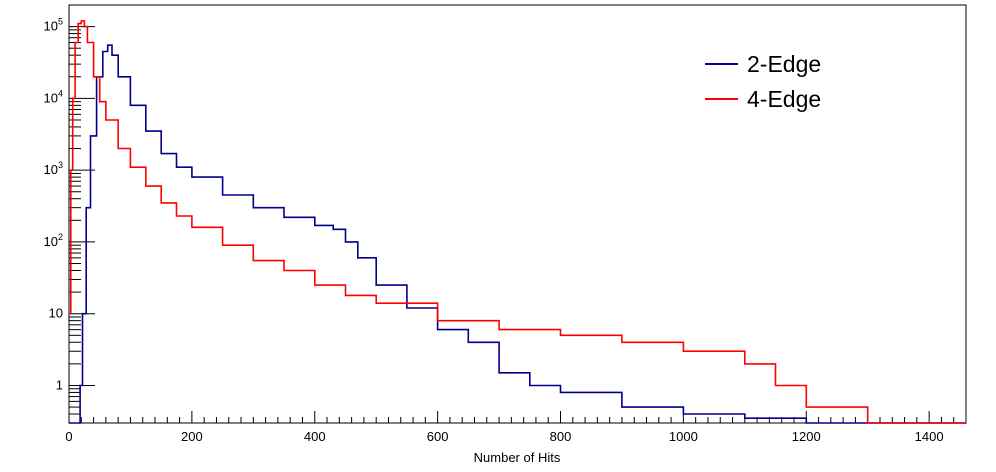 The width and height of the screenshot is (996, 472). I want to click on x-axis-ticks: 0 200 400 600 800 1000 1200 1400, so click(516, 427).